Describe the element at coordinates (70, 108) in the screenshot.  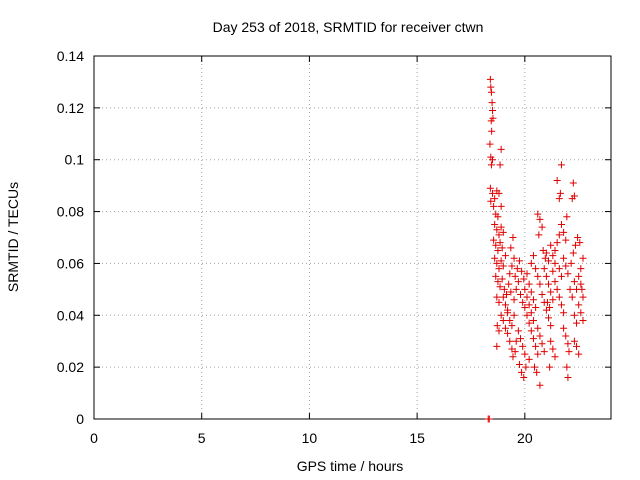
I see `y-tick-label: 0.12` at that location.